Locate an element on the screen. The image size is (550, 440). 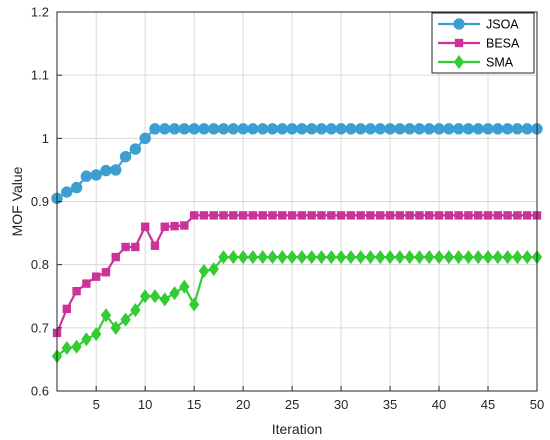
legend: JSOA BESA SMA is located at coordinates (483, 43).